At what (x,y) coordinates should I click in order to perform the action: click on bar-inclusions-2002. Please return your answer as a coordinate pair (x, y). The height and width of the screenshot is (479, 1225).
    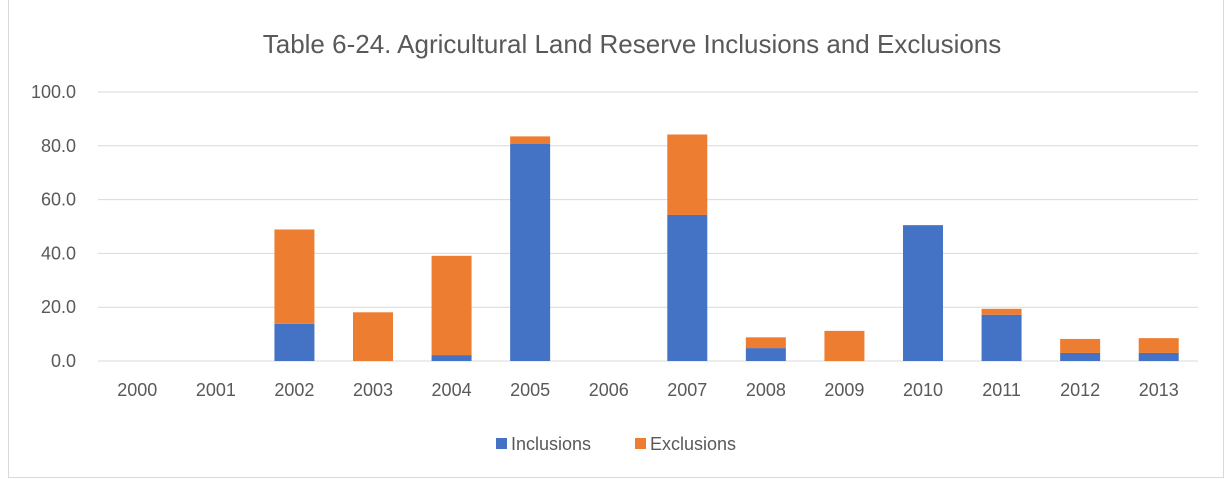
    Looking at the image, I should click on (294, 342).